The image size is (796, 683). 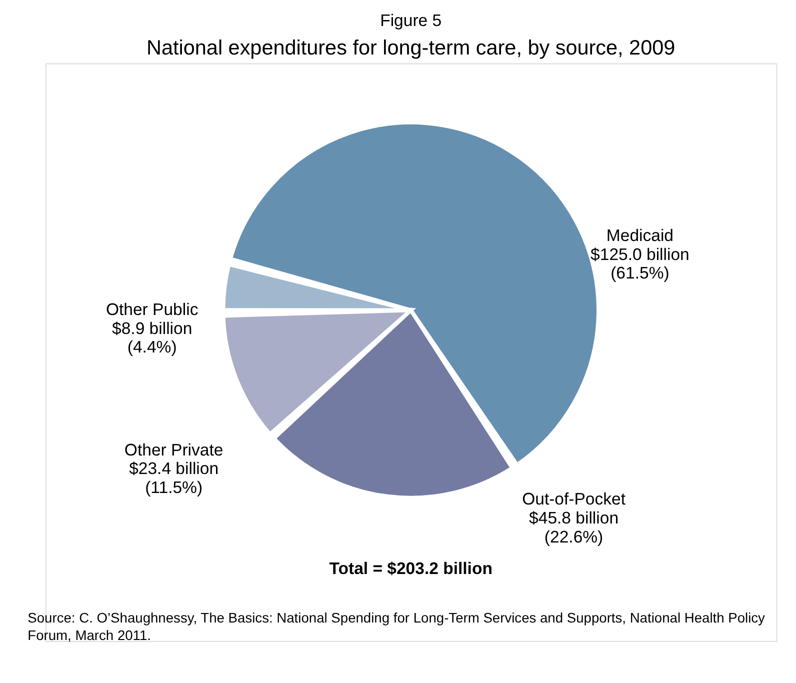 What do you see at coordinates (640, 236) in the screenshot?
I see `slice-label: Medicaid` at bounding box center [640, 236].